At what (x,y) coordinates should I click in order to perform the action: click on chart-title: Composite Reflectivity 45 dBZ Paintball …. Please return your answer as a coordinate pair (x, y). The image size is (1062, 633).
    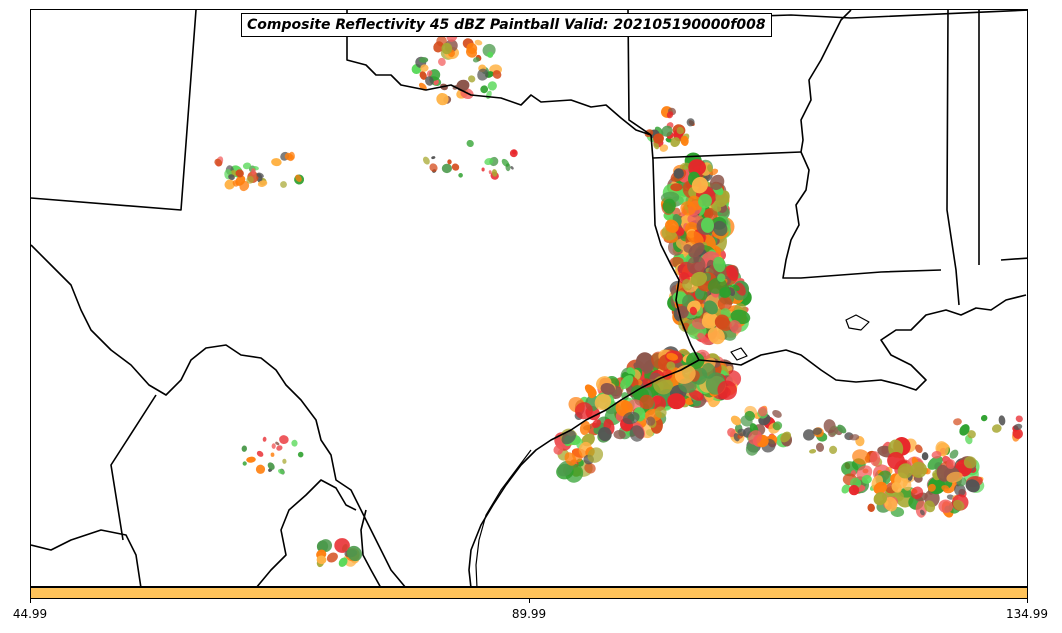
    Looking at the image, I should click on (506, 25).